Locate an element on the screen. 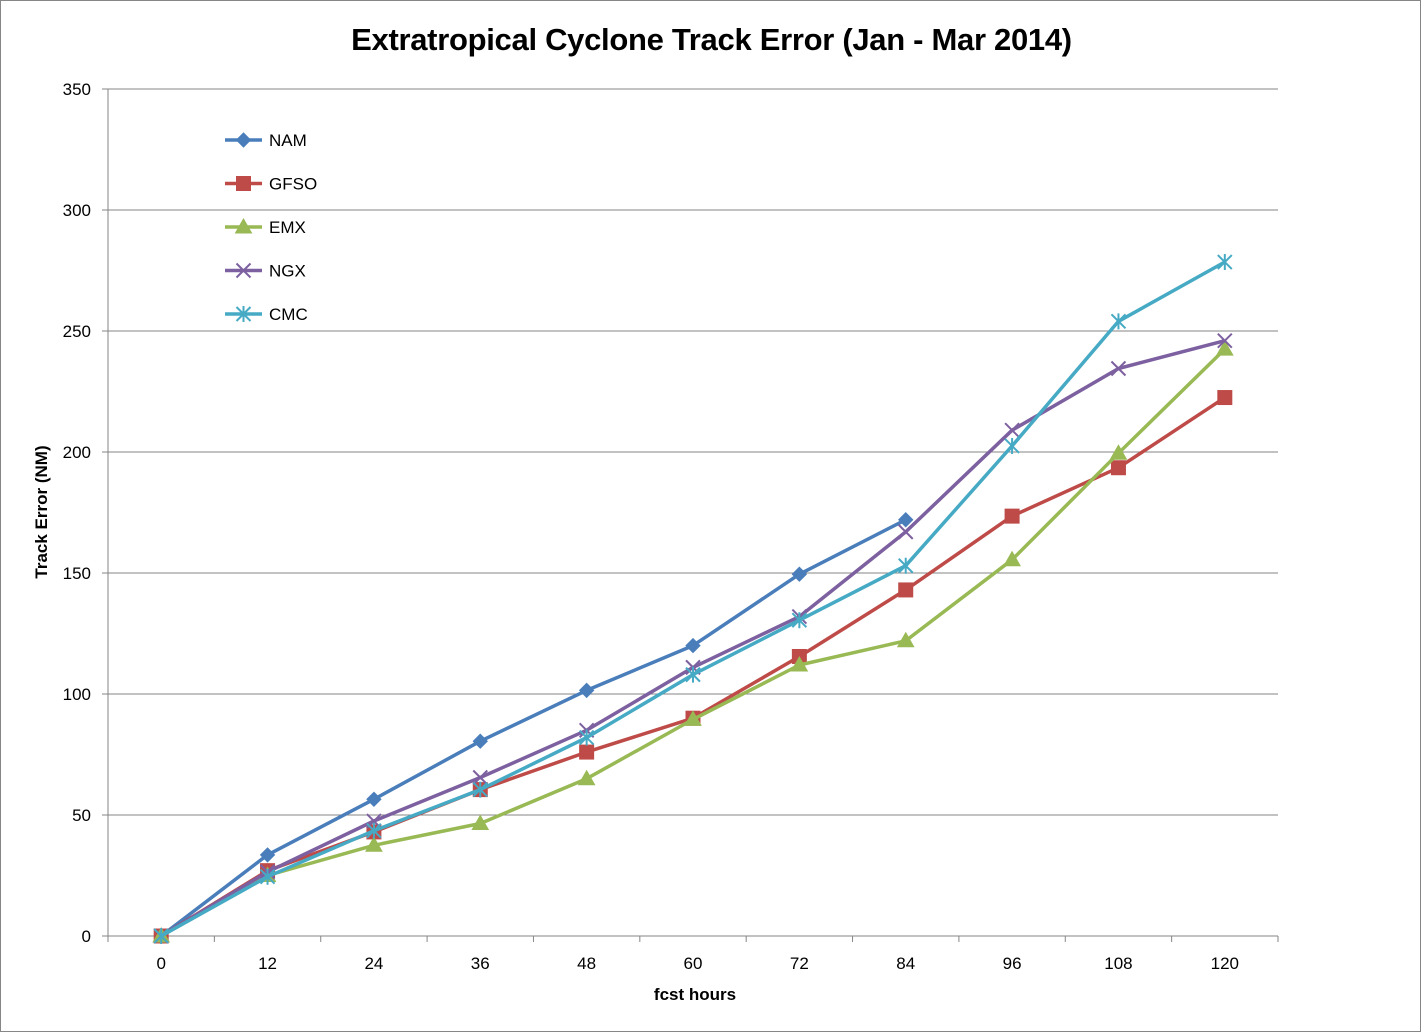 The height and width of the screenshot is (1034, 1423). x-tick-label: 36 is located at coordinates (480, 963).